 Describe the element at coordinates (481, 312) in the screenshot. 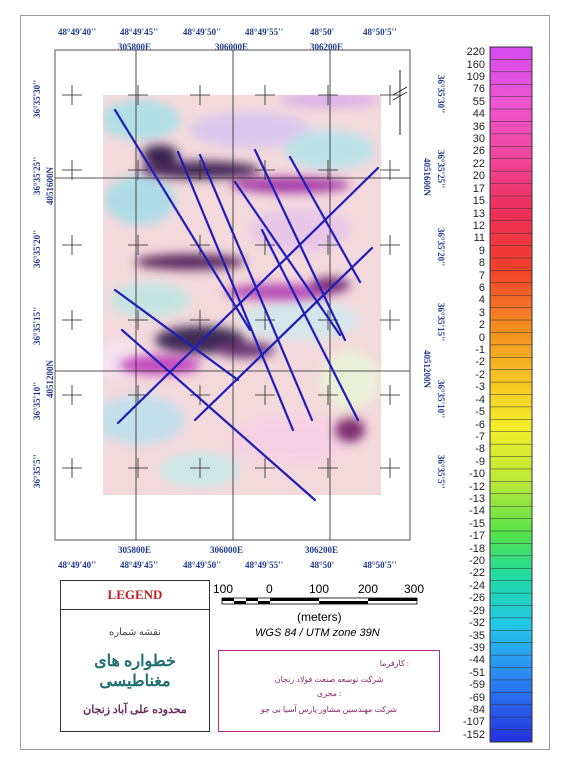

I see `colorbar-label: 3` at that location.